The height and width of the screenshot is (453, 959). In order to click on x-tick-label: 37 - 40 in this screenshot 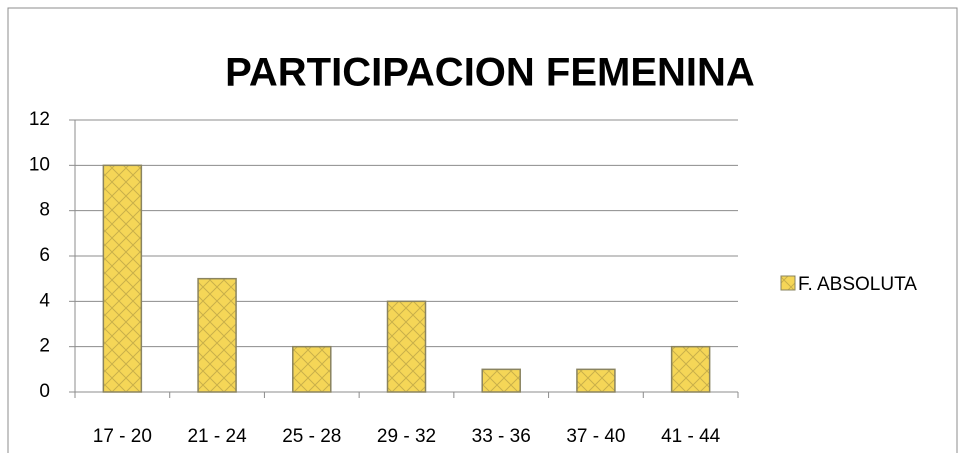, I will do `click(595, 436)`.